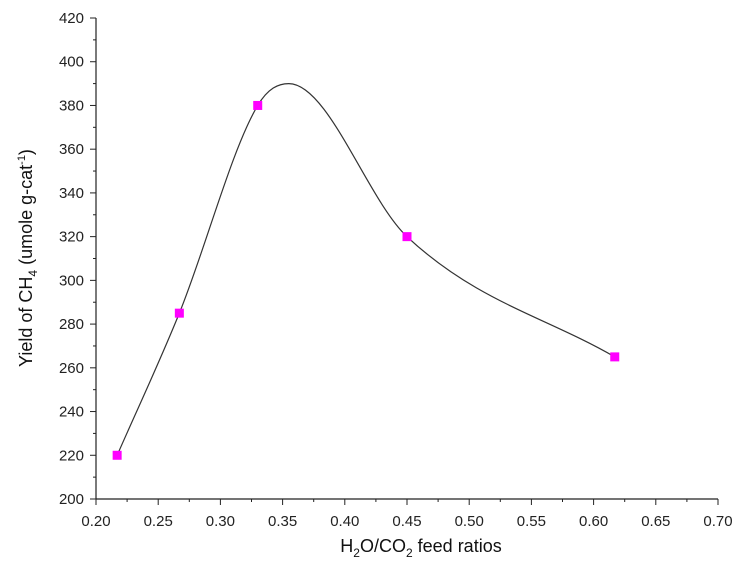 Image resolution: width=740 pixels, height=566 pixels. Describe the element at coordinates (71, 237) in the screenshot. I see `y-tick-label: 320` at that location.